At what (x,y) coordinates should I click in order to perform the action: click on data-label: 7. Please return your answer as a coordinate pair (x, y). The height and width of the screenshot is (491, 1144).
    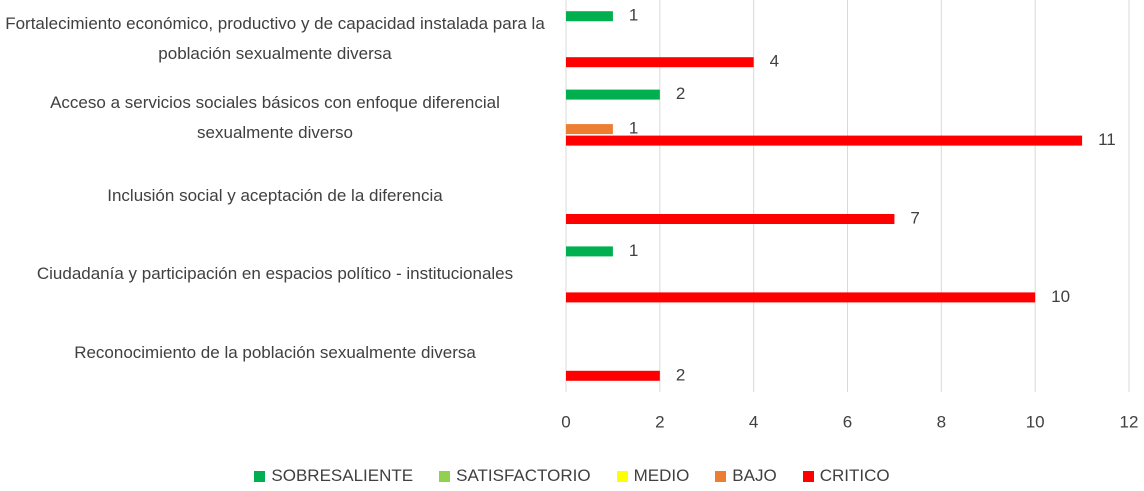
    Looking at the image, I should click on (914, 217).